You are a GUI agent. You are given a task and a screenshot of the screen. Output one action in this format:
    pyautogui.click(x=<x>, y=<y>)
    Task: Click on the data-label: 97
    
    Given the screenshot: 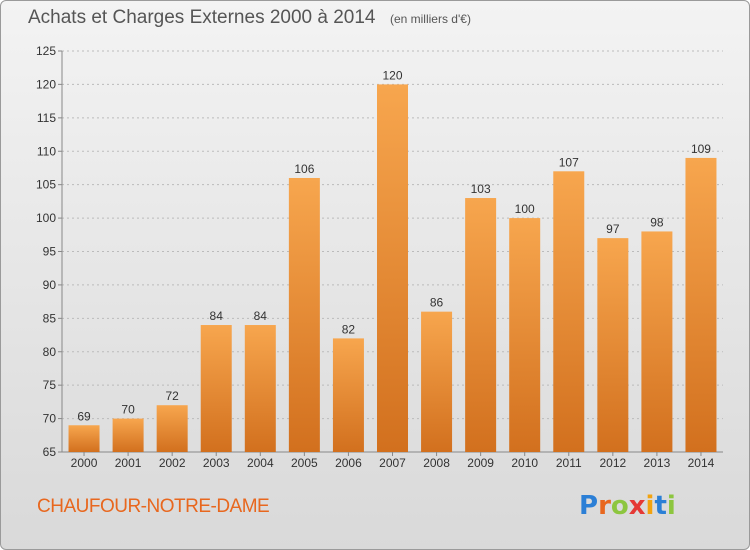 What is the action you would take?
    pyautogui.click(x=613, y=229)
    